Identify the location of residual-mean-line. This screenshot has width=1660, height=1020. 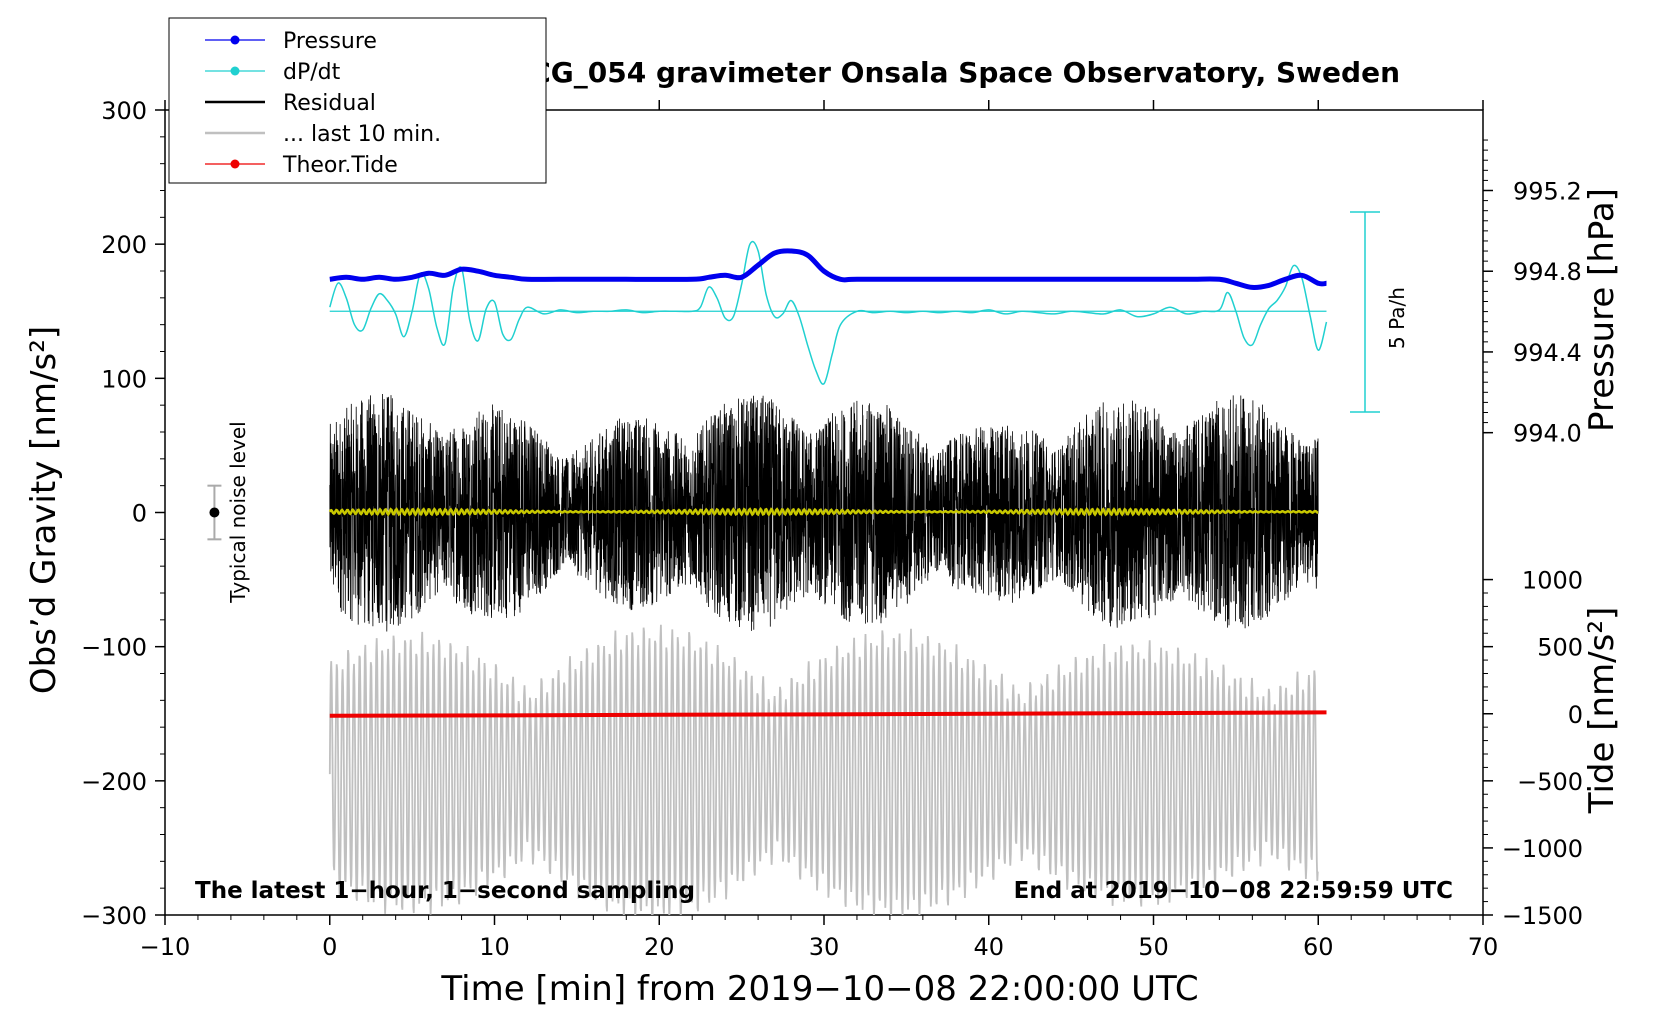
(823, 511).